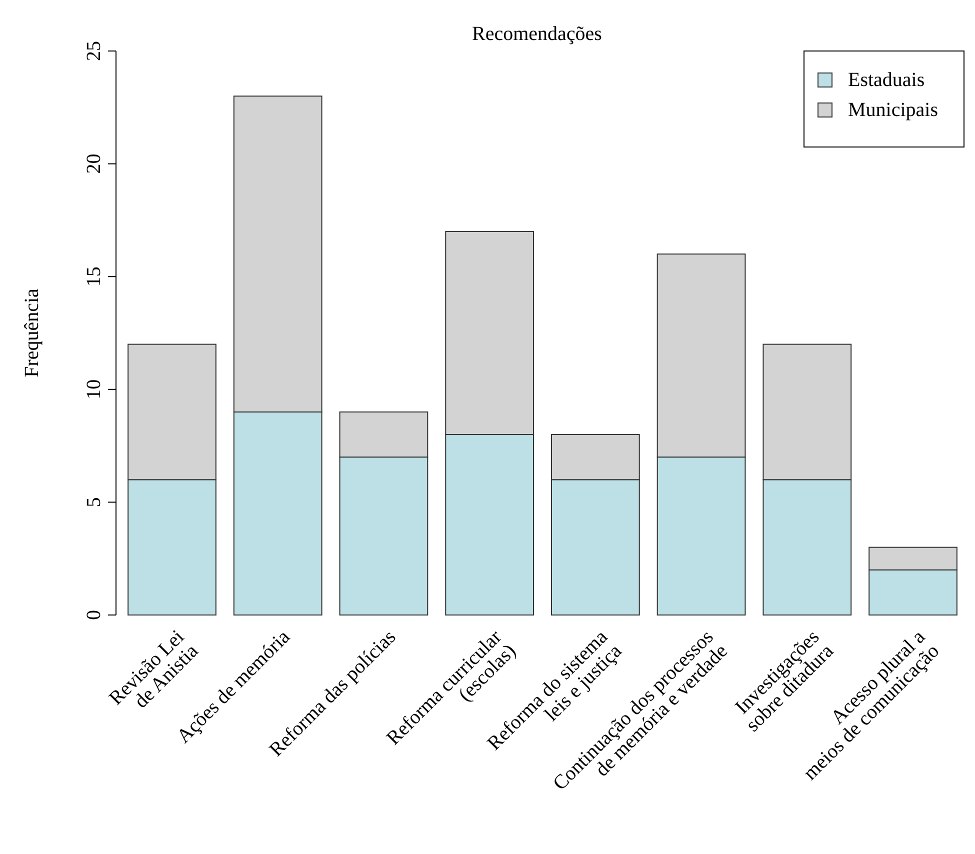  I want to click on y-tick-label: 15, so click(94, 276).